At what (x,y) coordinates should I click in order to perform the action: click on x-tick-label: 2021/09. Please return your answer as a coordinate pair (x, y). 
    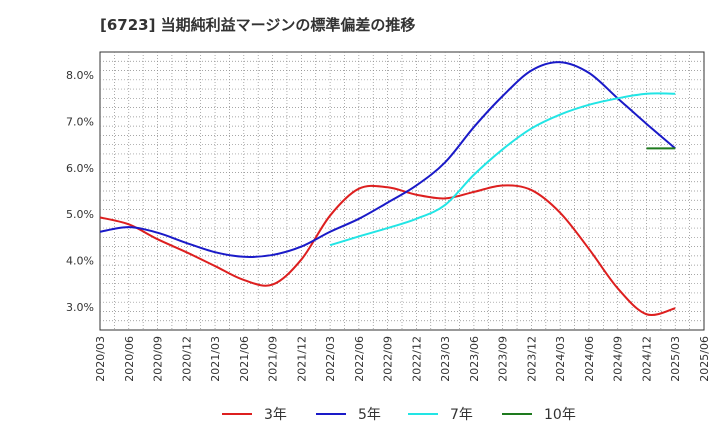
    Looking at the image, I should click on (273, 359).